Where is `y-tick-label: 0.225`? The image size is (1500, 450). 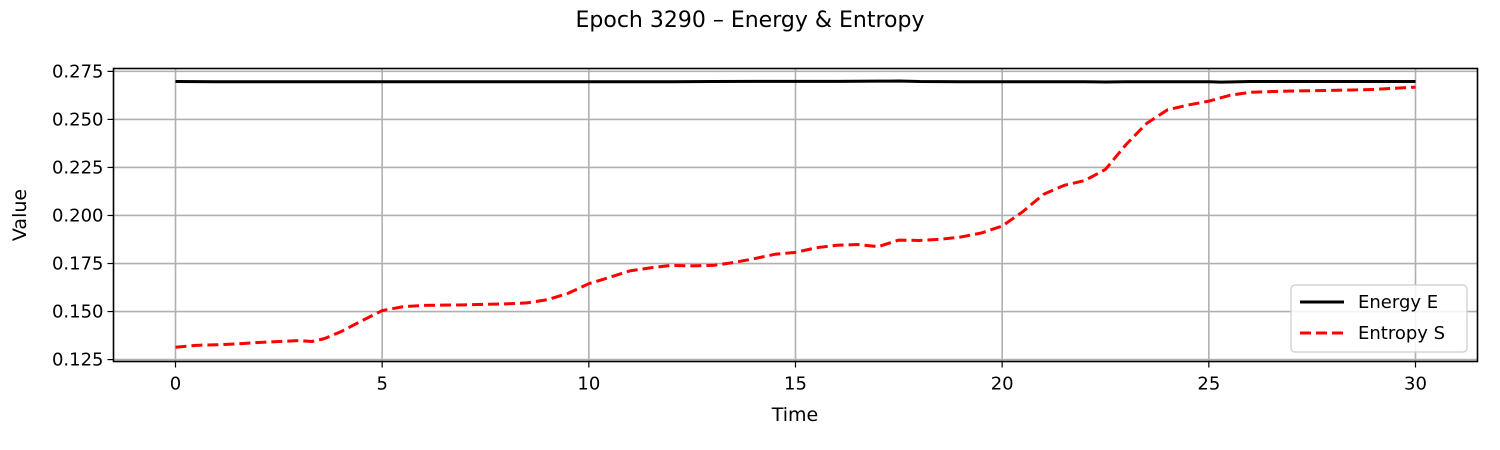
y-tick-label: 0.225 is located at coordinates (78, 167).